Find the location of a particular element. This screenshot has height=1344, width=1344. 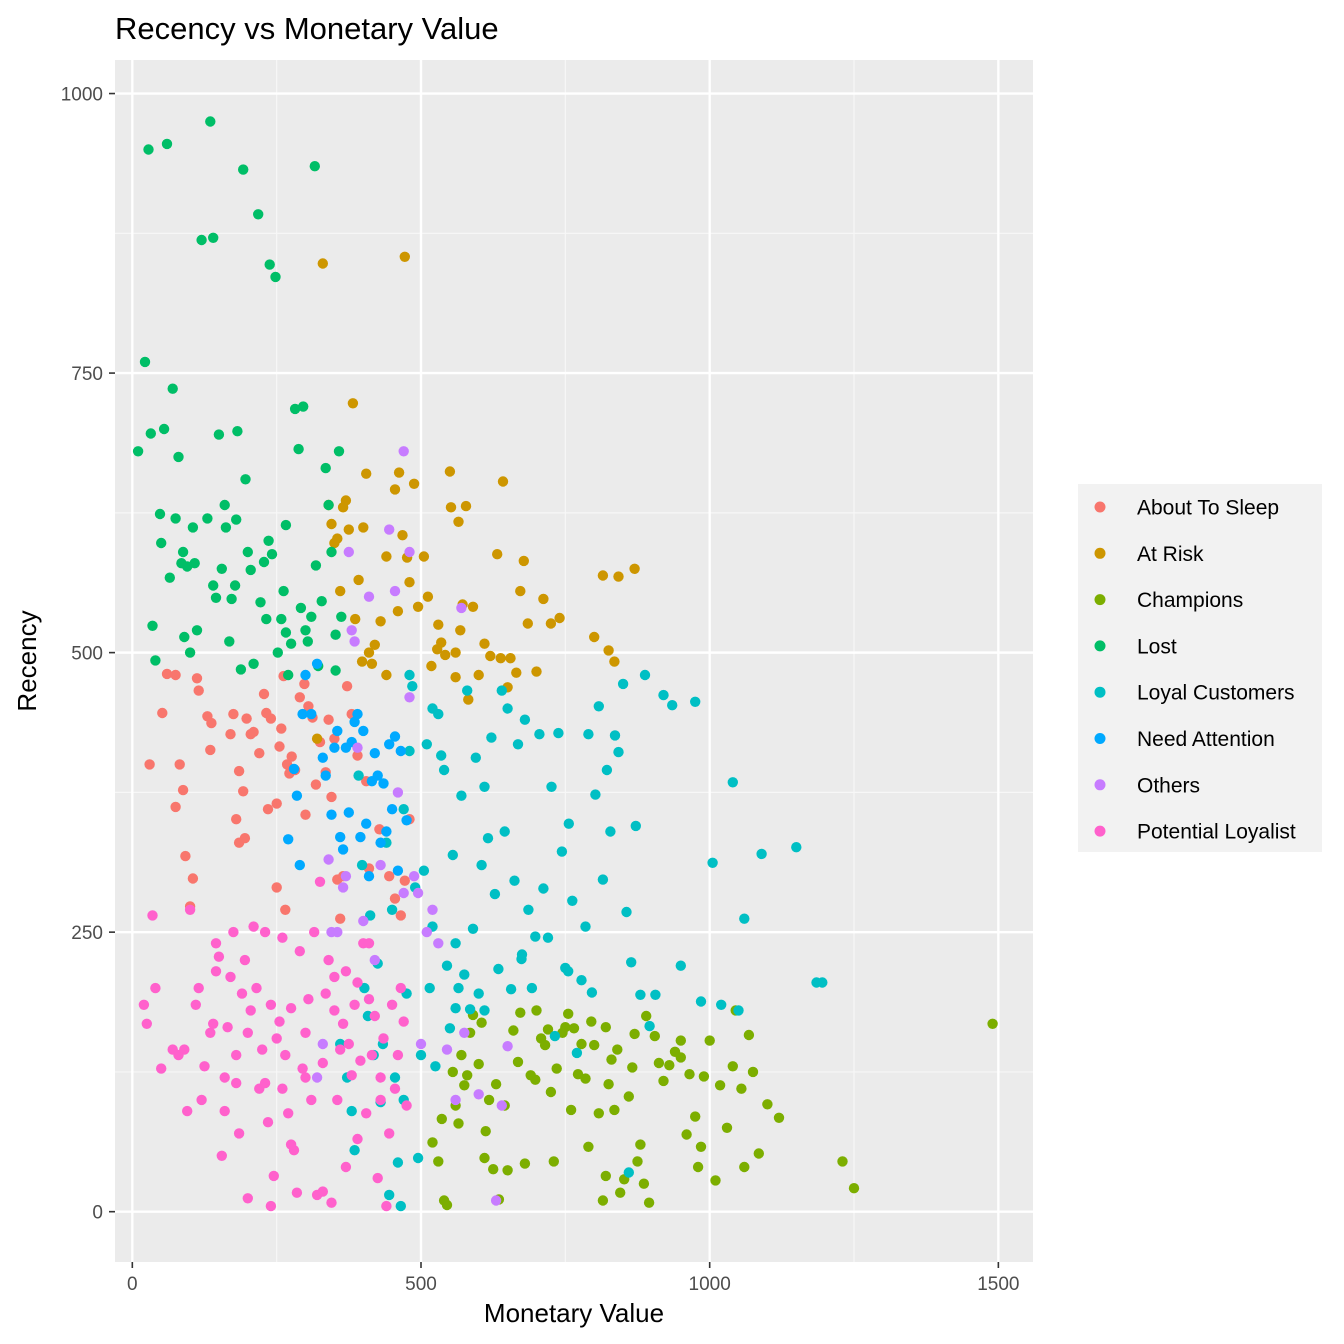

x-tick-label: 500 is located at coordinates (421, 1284).